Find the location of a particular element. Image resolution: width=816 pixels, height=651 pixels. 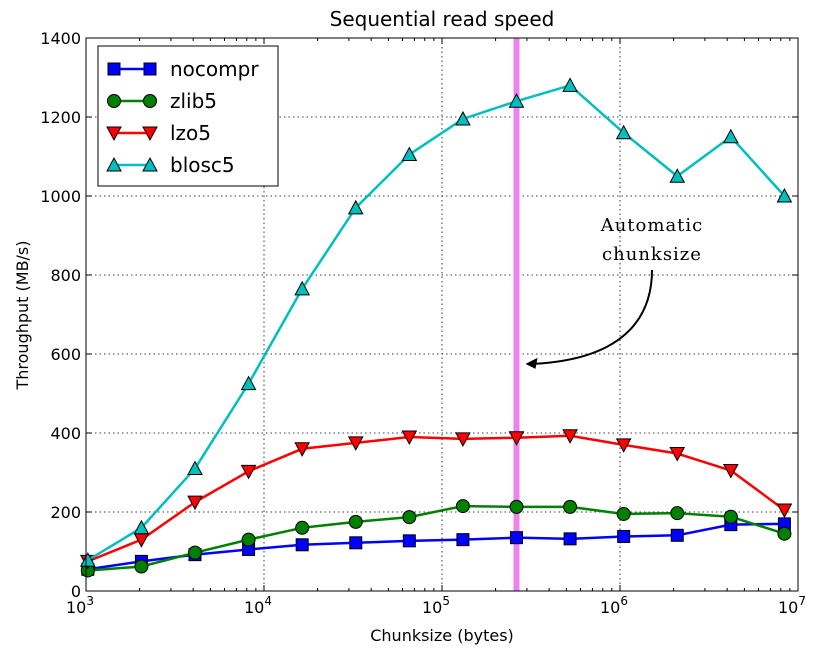

x-tick-label: 10⁵ is located at coordinates (436, 605).